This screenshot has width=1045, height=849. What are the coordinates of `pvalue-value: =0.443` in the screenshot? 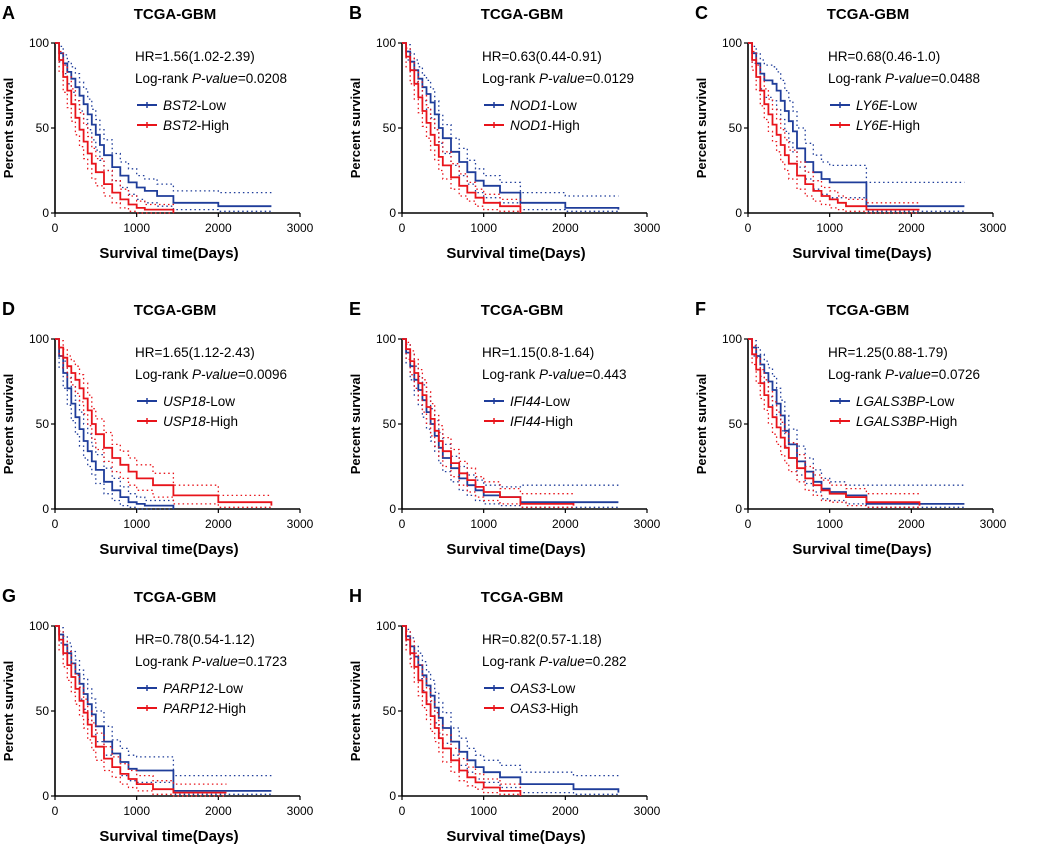 It's located at (606, 374).